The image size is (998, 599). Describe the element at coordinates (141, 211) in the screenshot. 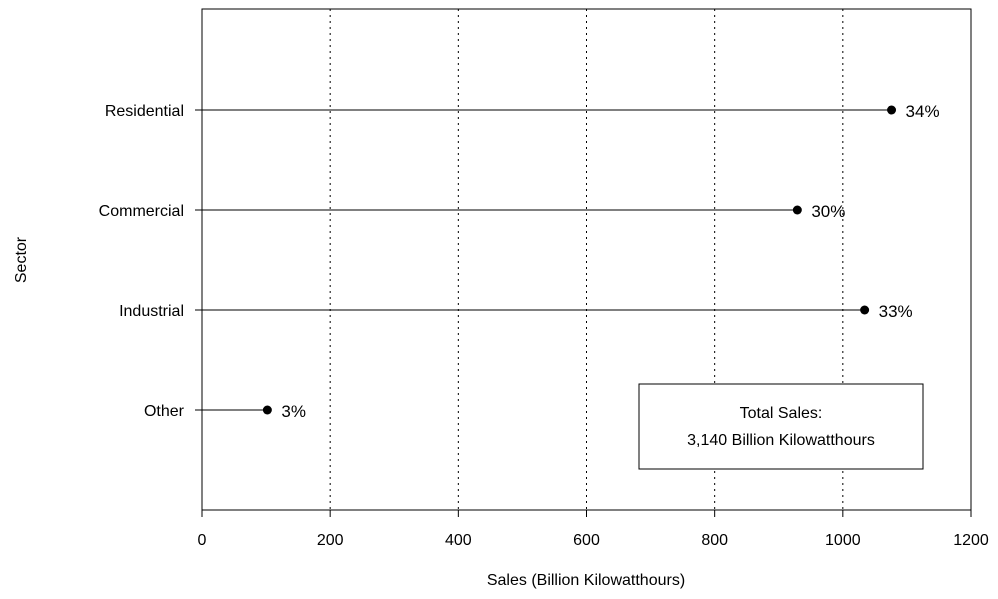

I see `category-label: Commercial` at that location.